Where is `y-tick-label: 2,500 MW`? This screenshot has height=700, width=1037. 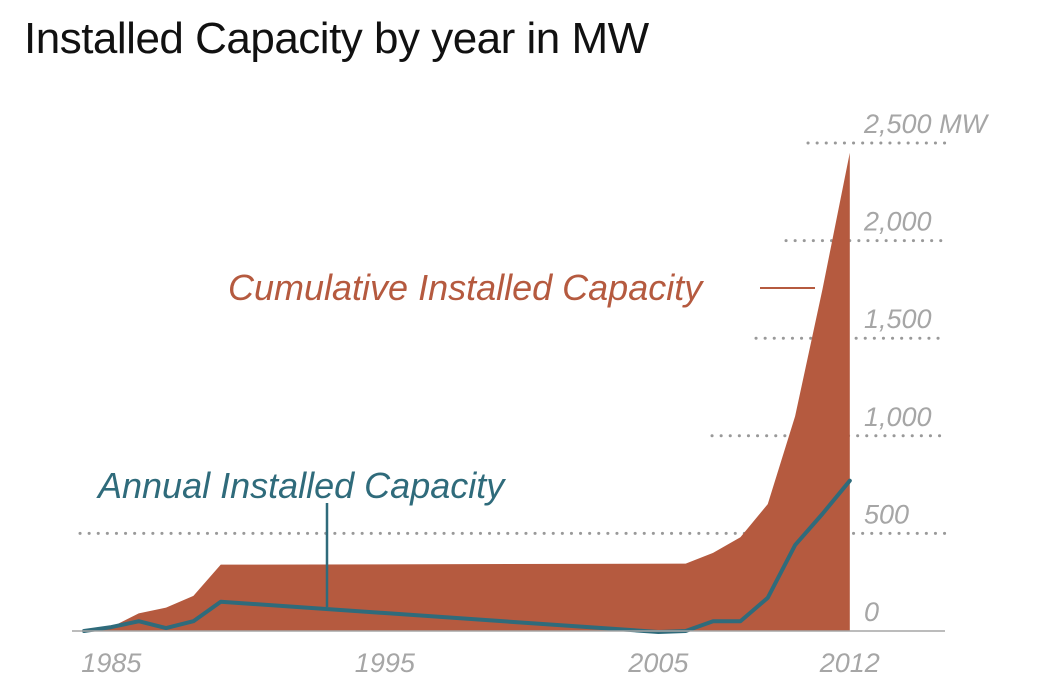 y-tick-label: 2,500 MW is located at coordinates (926, 124).